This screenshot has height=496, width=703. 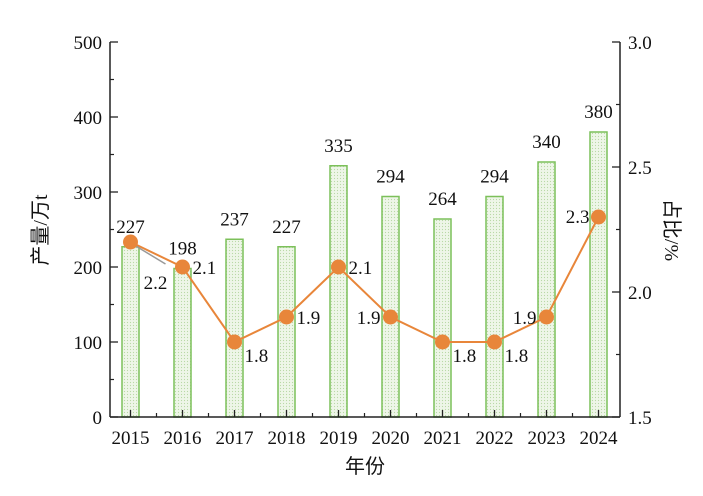 What do you see at coordinates (88, 43) in the screenshot?
I see `y-tick-label: 500` at bounding box center [88, 43].